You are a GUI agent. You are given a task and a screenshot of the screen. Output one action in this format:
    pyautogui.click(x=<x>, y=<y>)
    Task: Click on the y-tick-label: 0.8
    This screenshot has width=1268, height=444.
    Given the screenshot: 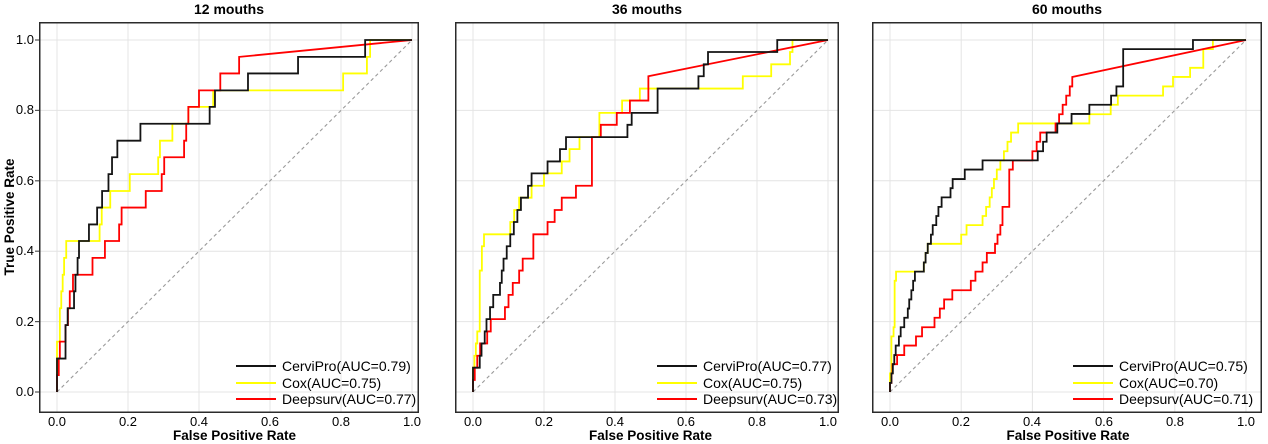 What is the action you would take?
    pyautogui.click(x=24, y=109)
    